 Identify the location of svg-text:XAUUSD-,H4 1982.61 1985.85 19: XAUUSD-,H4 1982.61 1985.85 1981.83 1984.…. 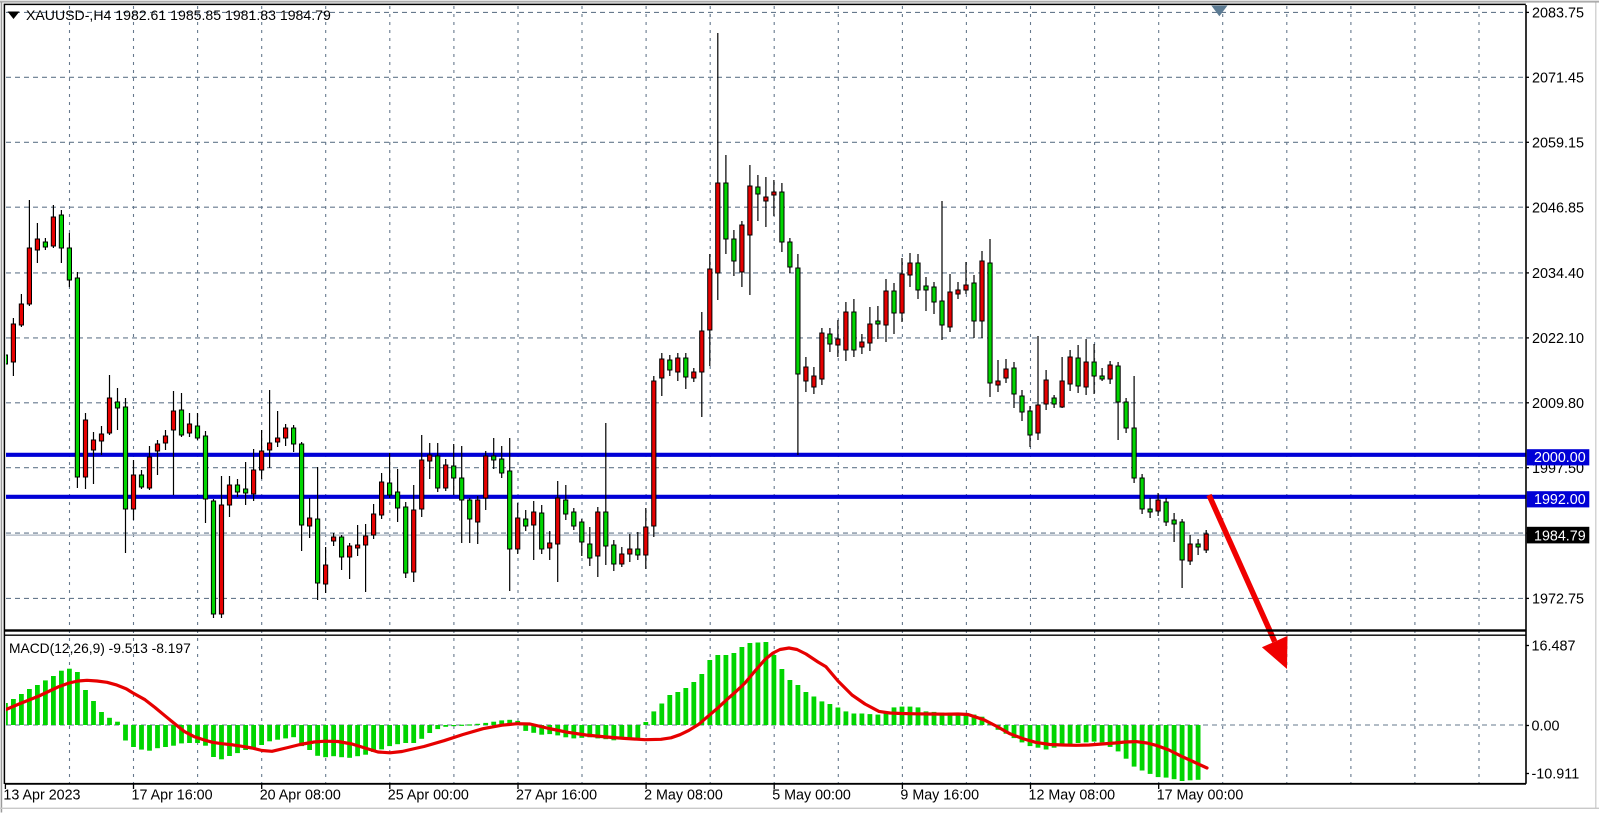
(178, 15).